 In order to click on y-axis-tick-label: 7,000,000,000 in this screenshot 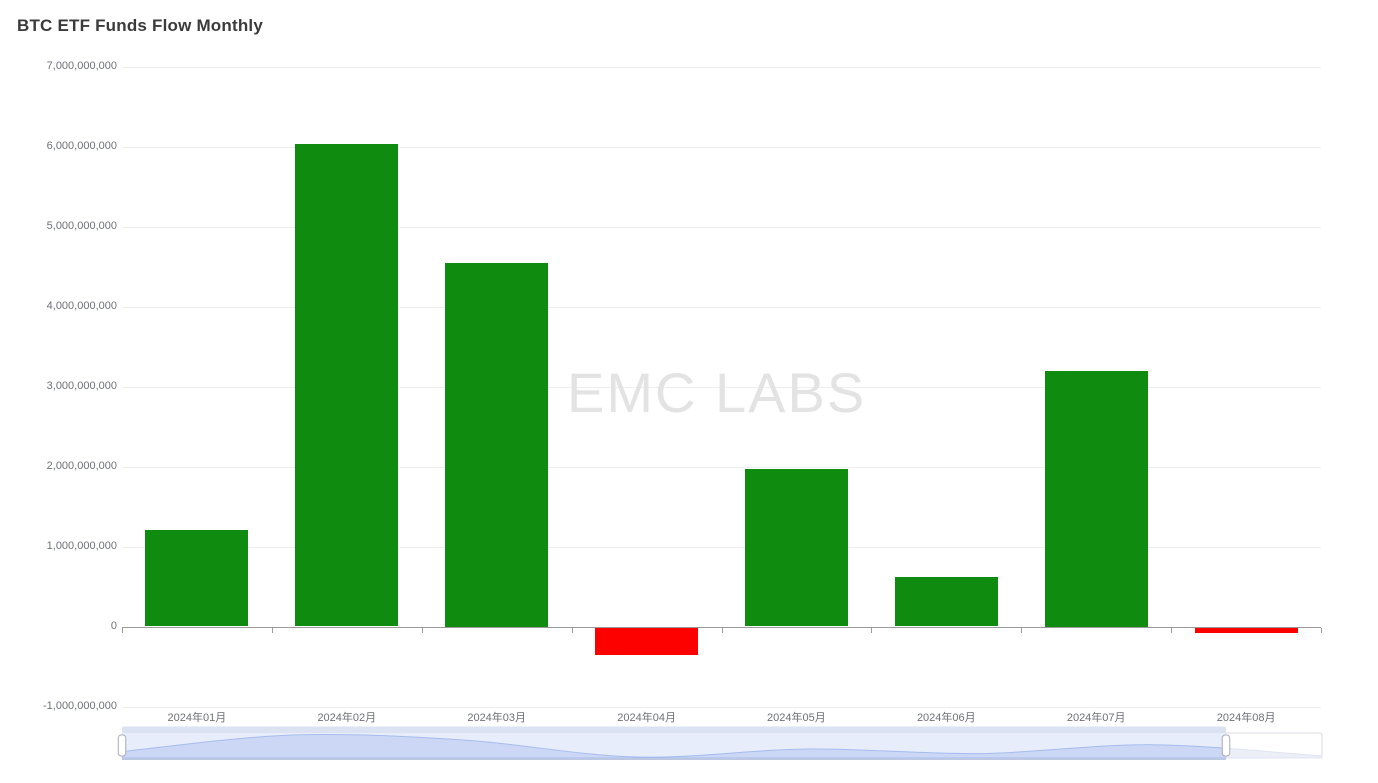, I will do `click(81, 66)`.